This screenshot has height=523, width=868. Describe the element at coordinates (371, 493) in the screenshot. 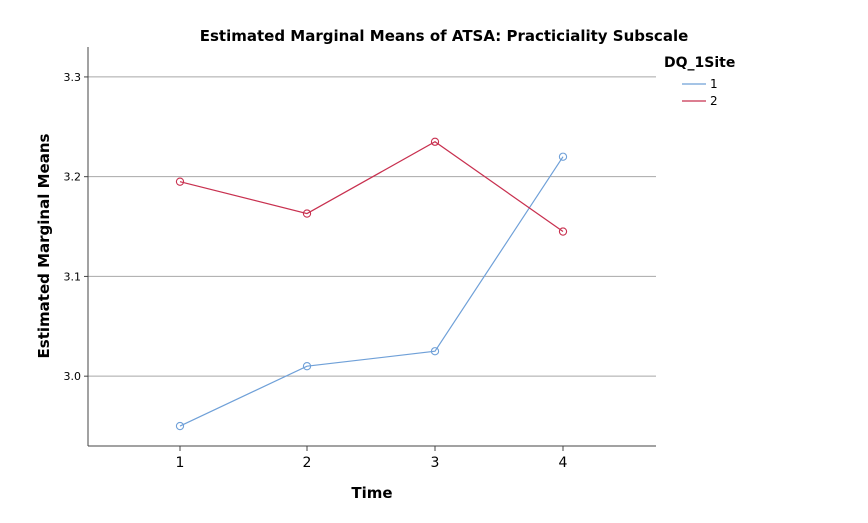

I see `x-axis-title: Time` at that location.